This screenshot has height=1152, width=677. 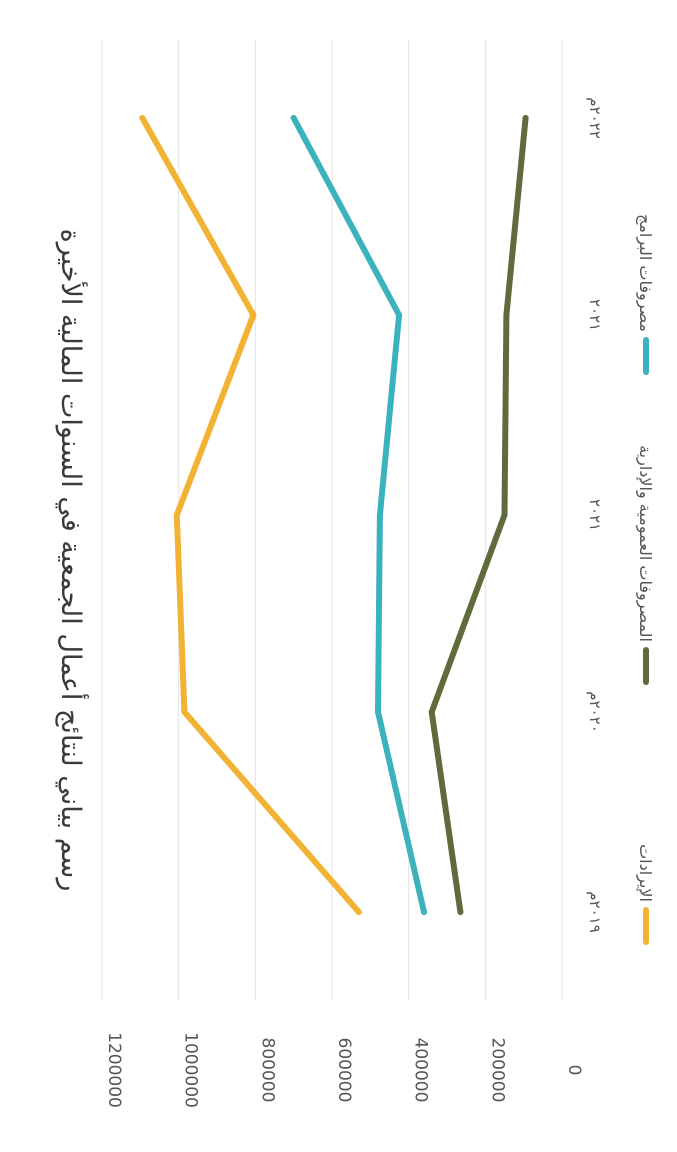 I want to click on category-tick-group: ٢٠٢٢م, so click(x=595, y=118).